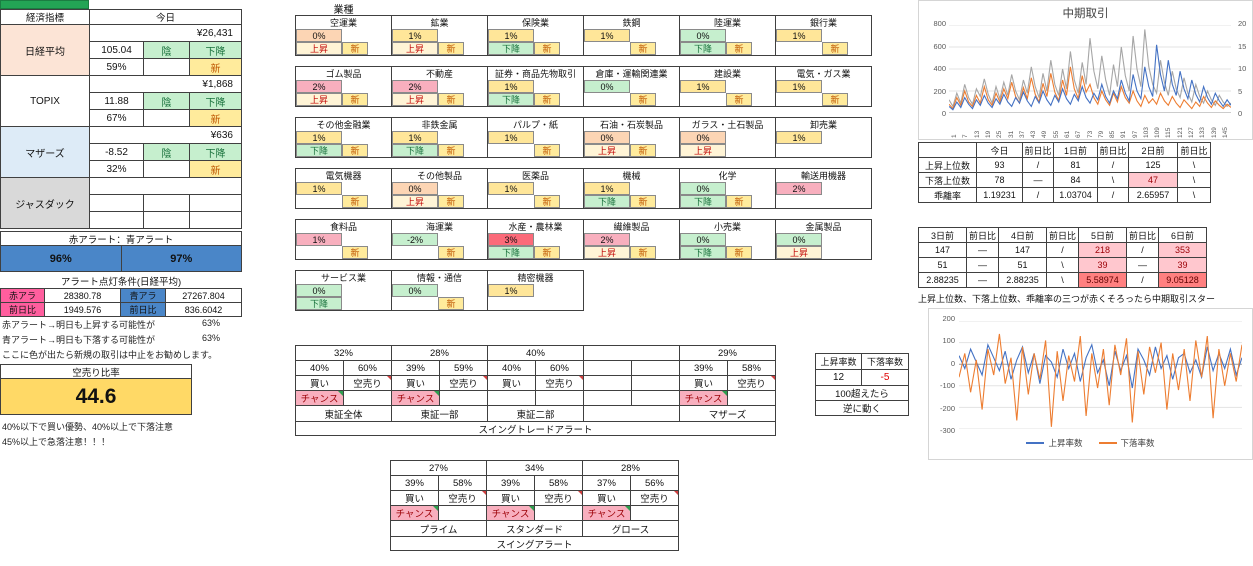 This screenshot has height=566, width=1253. Describe the element at coordinates (167, 101) in the screenshot. I see `indicator-sentiment-cell: 陰` at that location.